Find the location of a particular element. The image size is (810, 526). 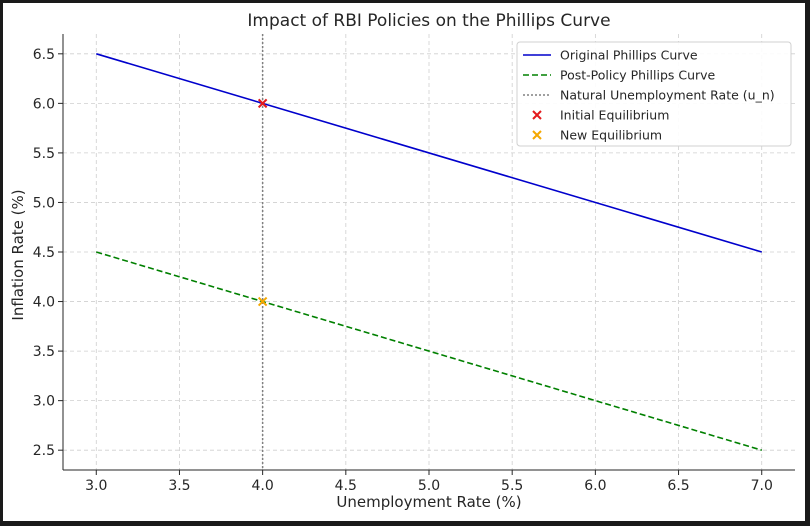

y-tick-label: 2.5 is located at coordinates (44, 451).